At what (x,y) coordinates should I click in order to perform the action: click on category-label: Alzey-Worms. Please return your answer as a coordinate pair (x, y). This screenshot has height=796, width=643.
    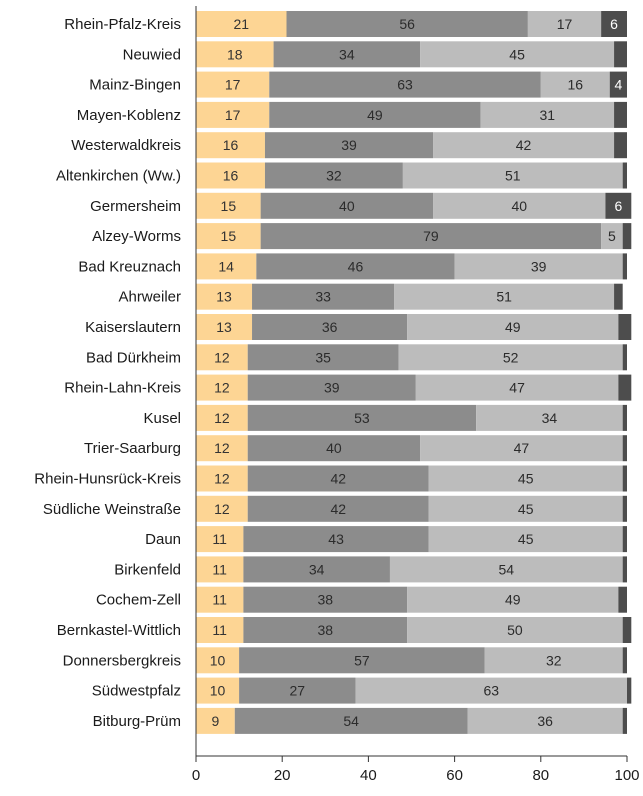
    Looking at the image, I should click on (136, 236).